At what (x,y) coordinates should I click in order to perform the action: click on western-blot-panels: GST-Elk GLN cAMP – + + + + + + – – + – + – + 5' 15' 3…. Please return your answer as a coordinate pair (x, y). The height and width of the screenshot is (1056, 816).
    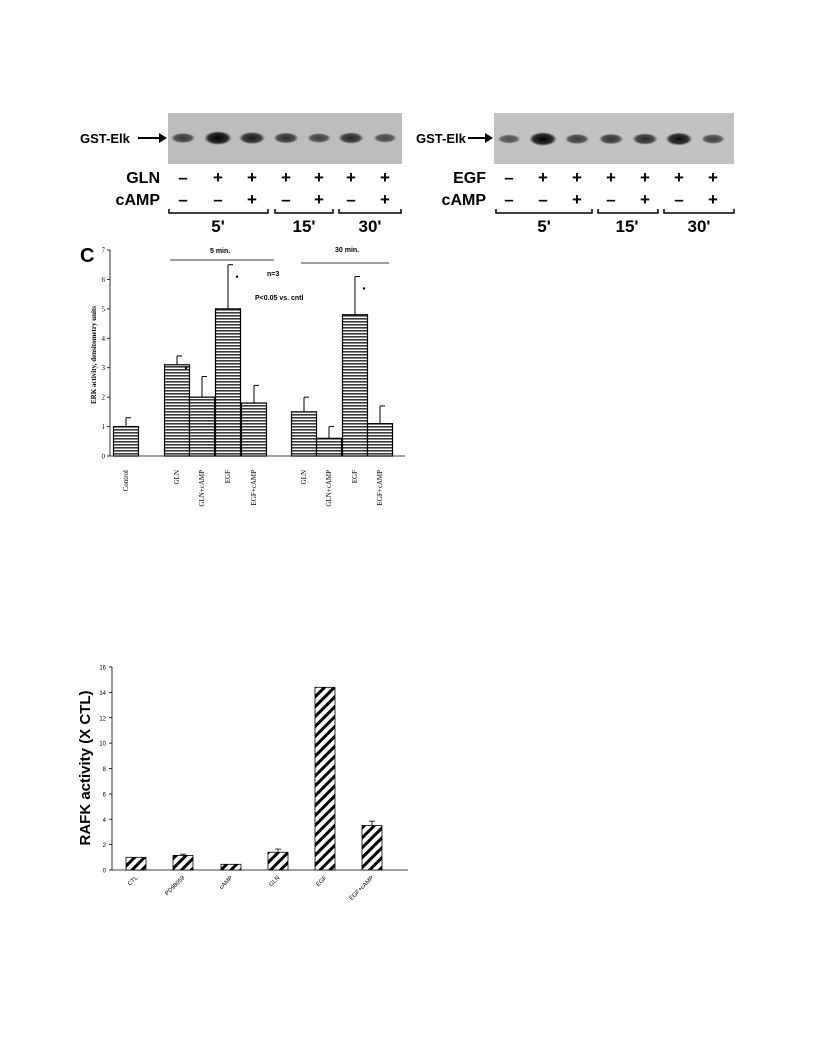
    Looking at the image, I should click on (407, 174).